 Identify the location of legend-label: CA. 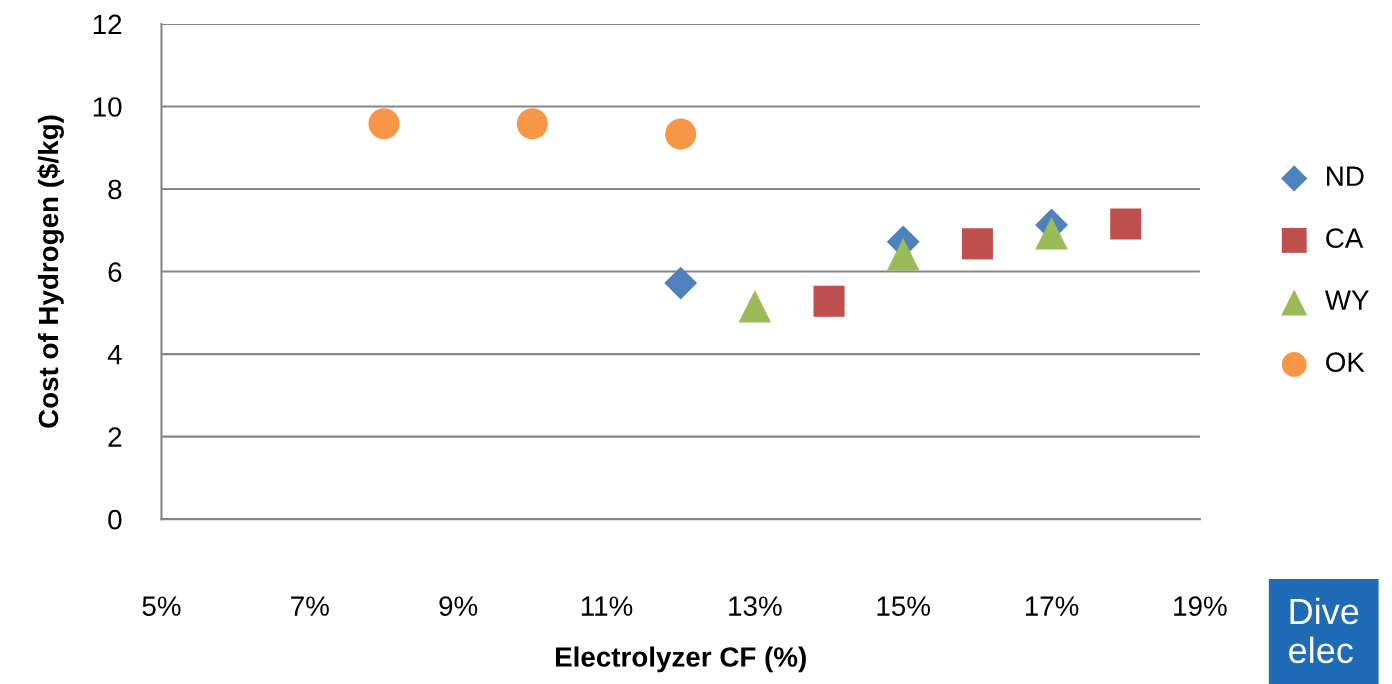
(1345, 238).